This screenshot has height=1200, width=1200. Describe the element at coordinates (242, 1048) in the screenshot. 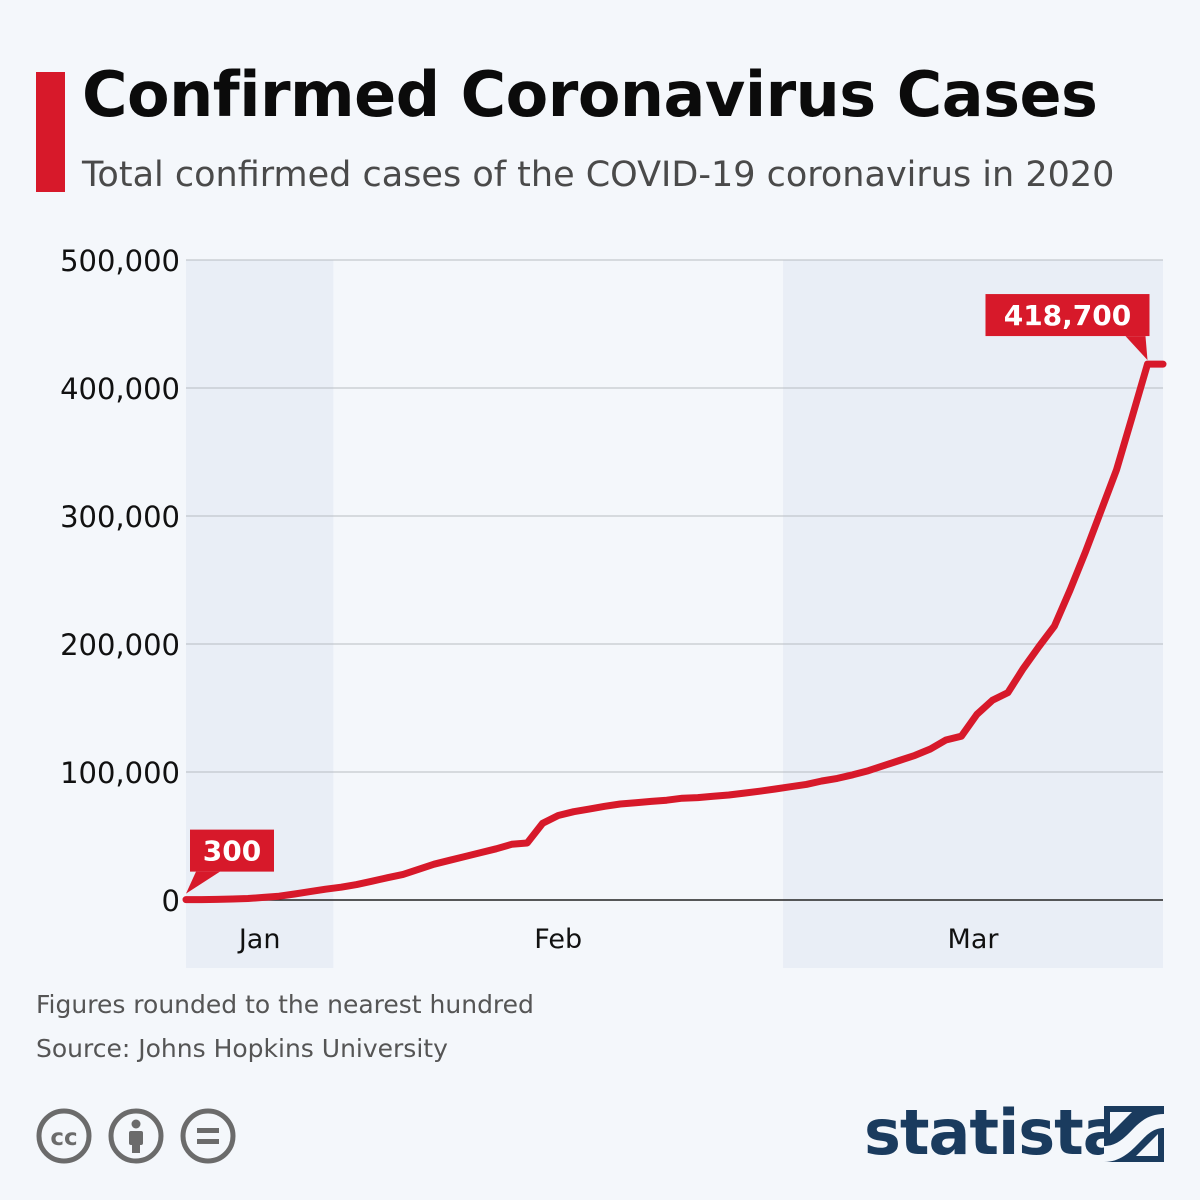

I see `source-note: Source: Johns Hopkins University` at that location.